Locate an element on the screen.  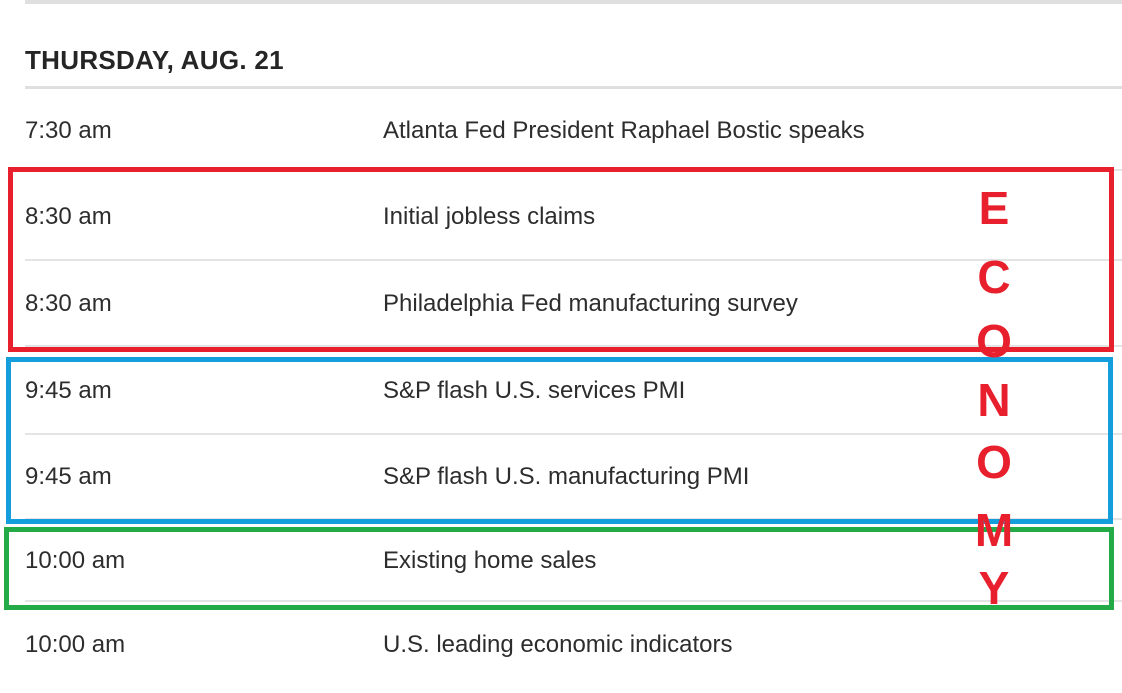
row-time: 7:30 am is located at coordinates (68, 130).